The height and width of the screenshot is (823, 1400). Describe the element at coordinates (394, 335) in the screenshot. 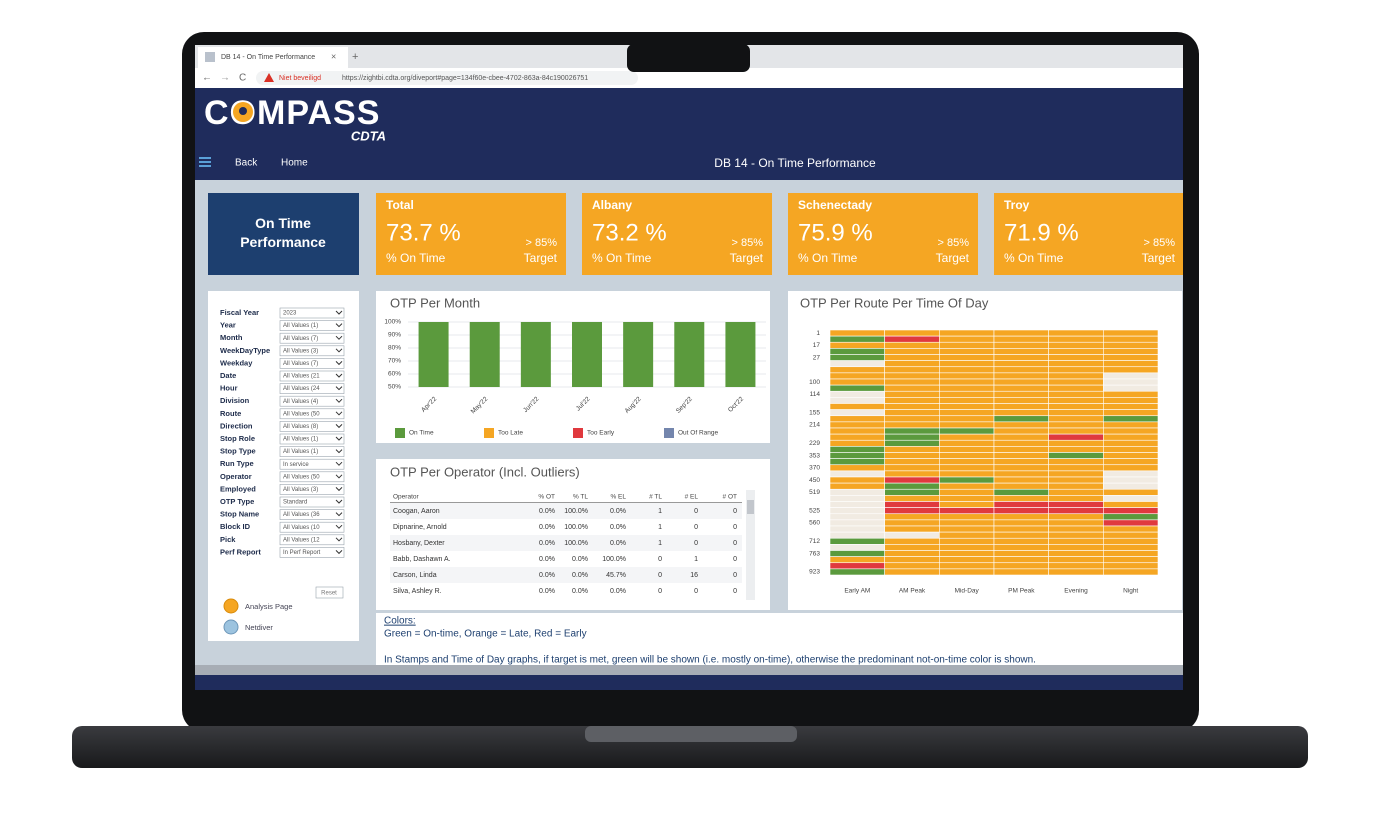

I see `y-tick-label: 90%` at that location.